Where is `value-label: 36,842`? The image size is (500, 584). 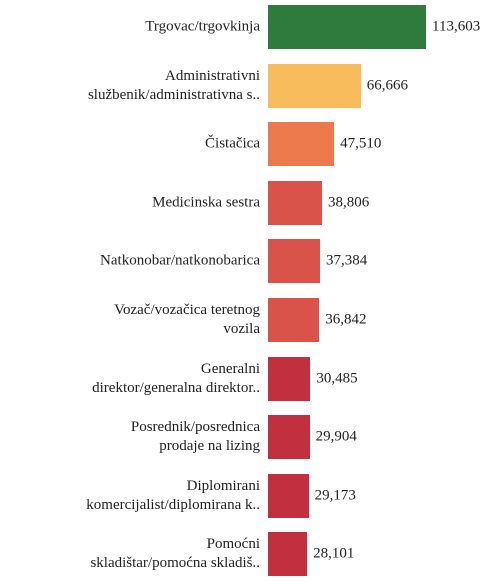 value-label: 36,842 is located at coordinates (346, 319).